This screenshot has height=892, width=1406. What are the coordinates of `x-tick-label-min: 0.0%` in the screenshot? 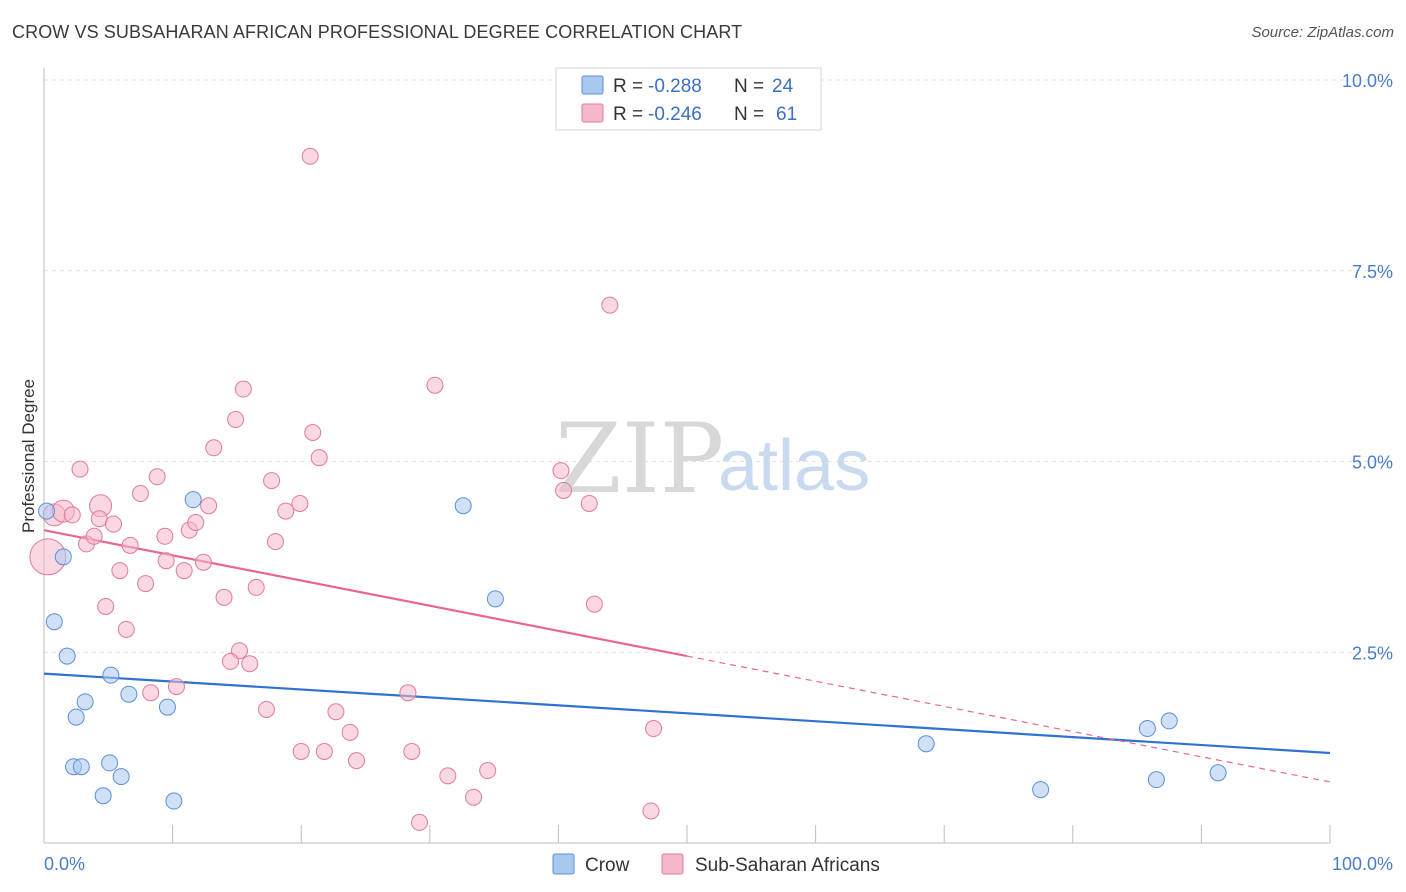 It's located at (64, 864).